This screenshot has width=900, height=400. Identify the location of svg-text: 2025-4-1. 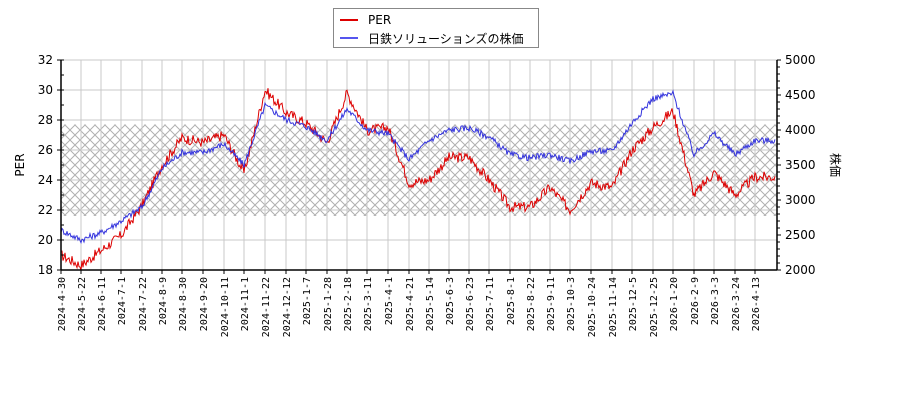
(389, 301).